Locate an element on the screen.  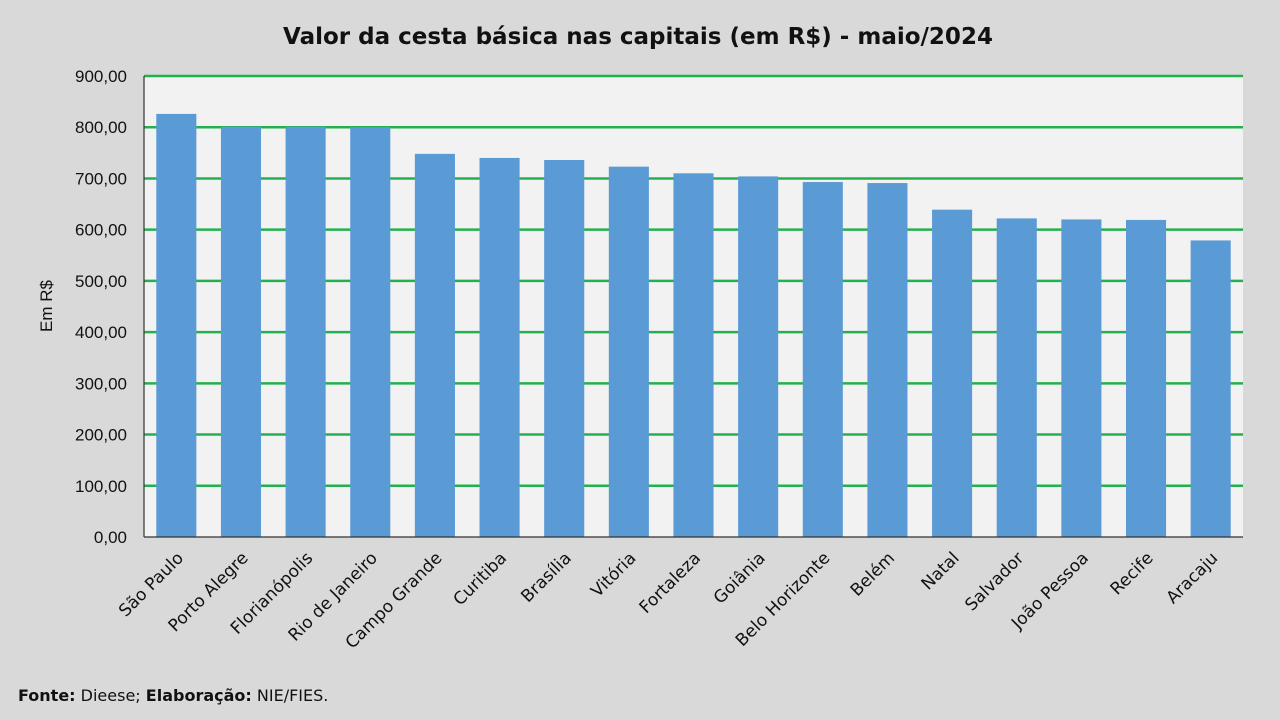
x-tick-label: Belém is located at coordinates (873, 574).